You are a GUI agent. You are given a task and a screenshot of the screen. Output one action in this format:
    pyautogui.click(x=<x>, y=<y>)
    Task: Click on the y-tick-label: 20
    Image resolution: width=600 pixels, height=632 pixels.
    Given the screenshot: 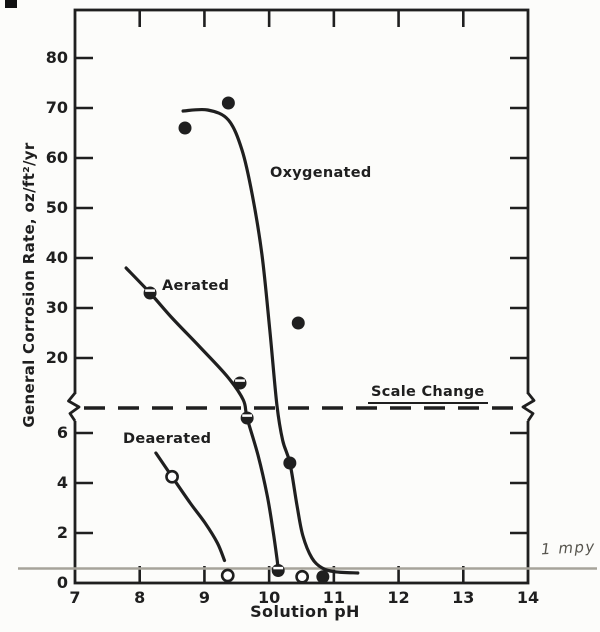 What is the action you would take?
    pyautogui.click(x=56, y=357)
    